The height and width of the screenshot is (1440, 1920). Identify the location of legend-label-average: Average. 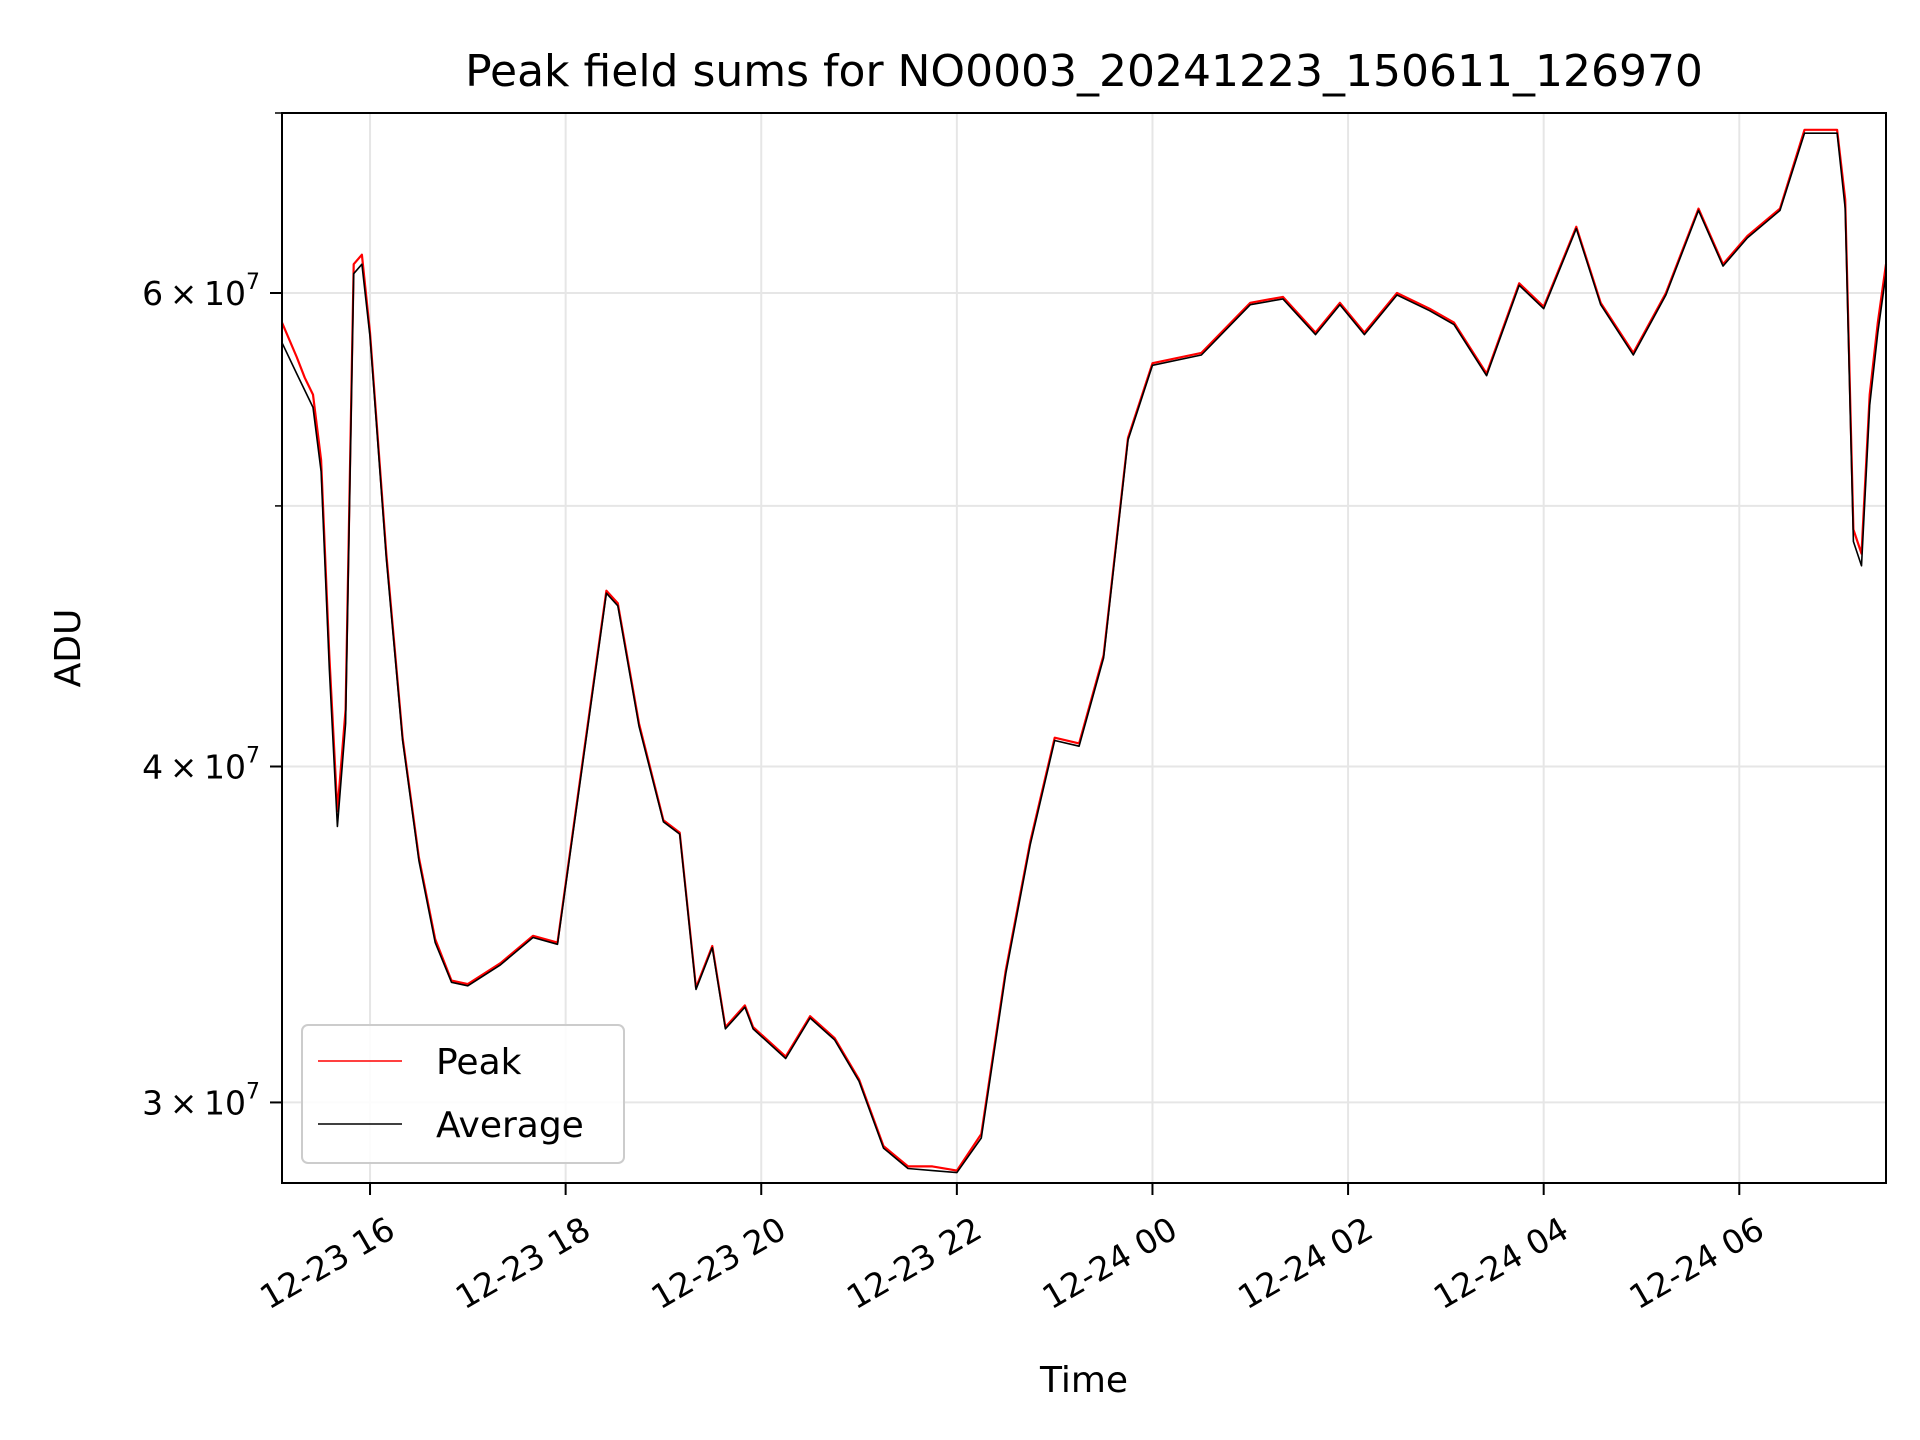
(510, 1125).